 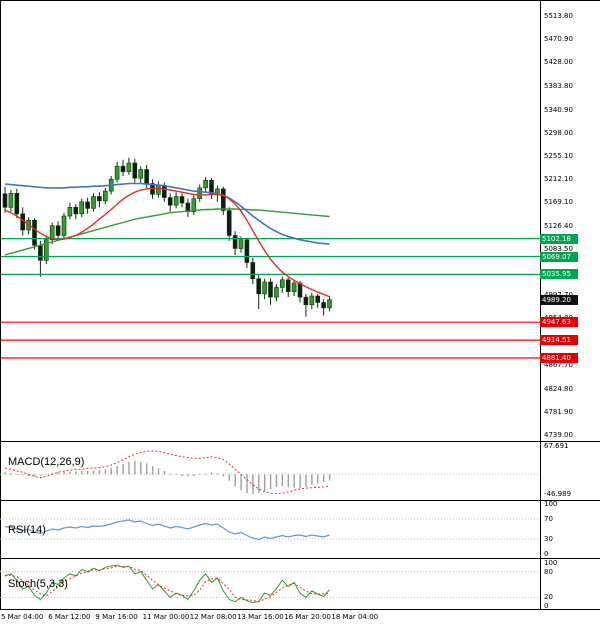 What do you see at coordinates (558, 86) in the screenshot?
I see `price-tick: 5383.80` at bounding box center [558, 86].